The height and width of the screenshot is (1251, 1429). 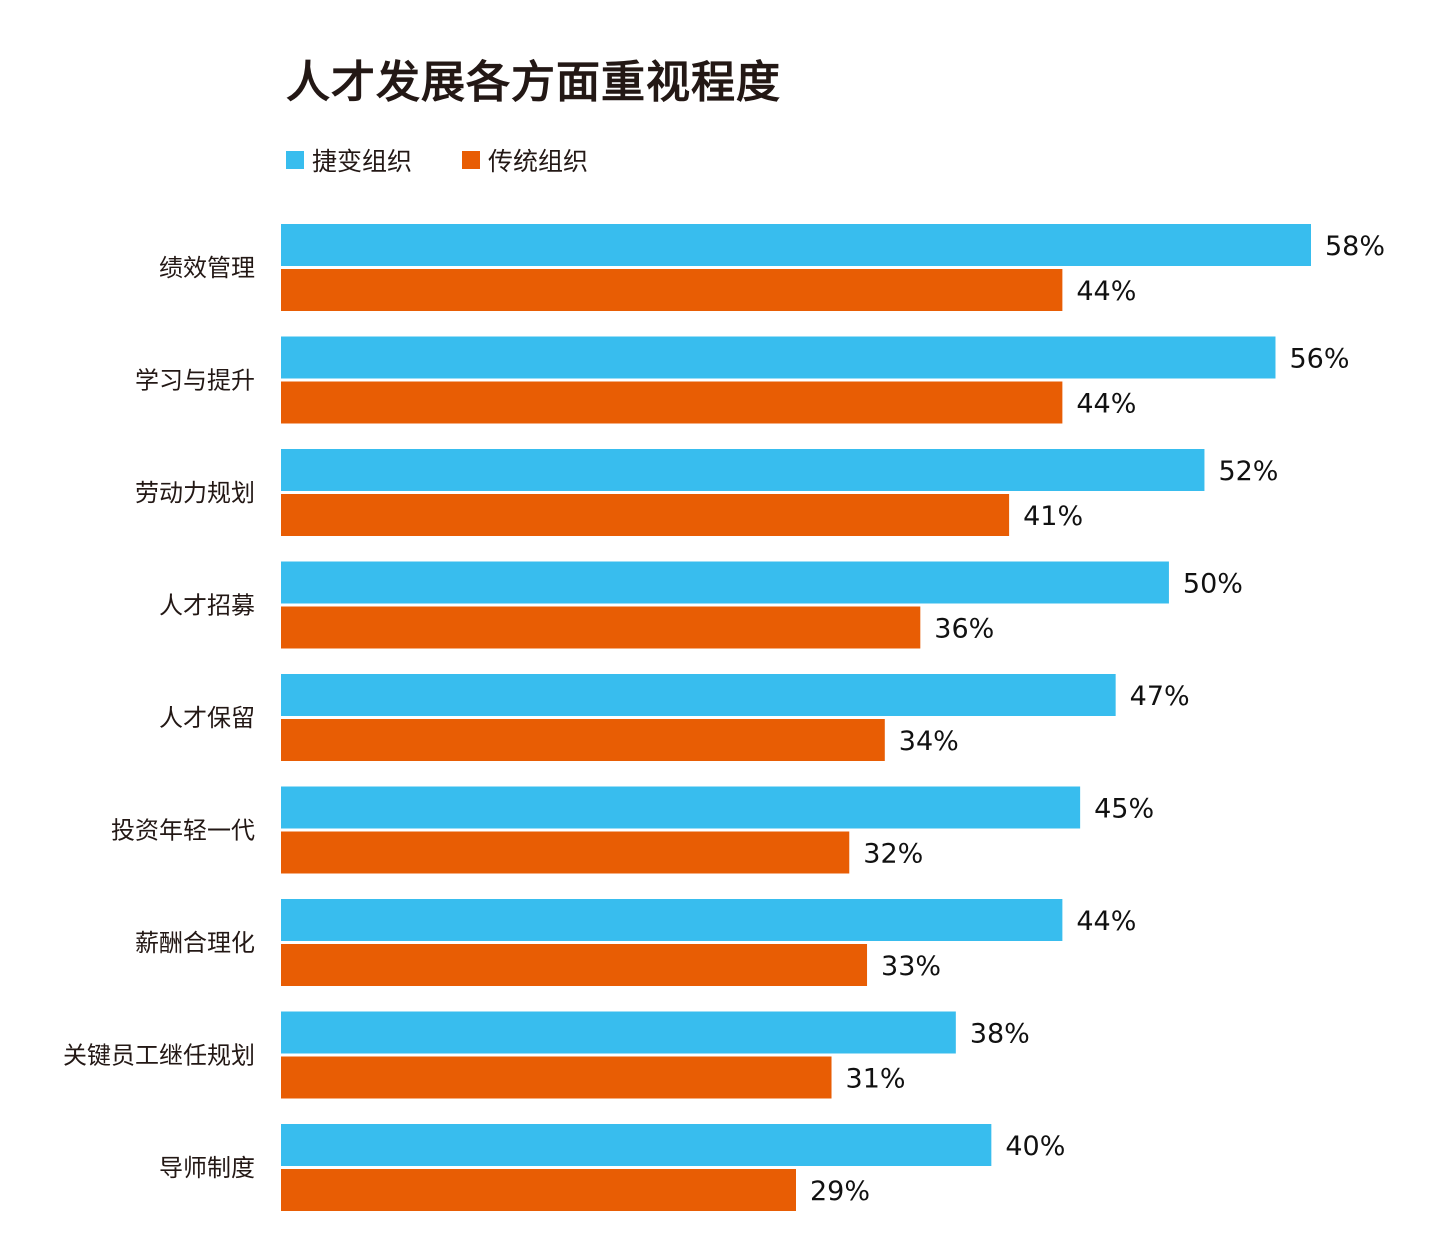 I want to click on category-label: 导师制度, so click(x=207, y=1168).